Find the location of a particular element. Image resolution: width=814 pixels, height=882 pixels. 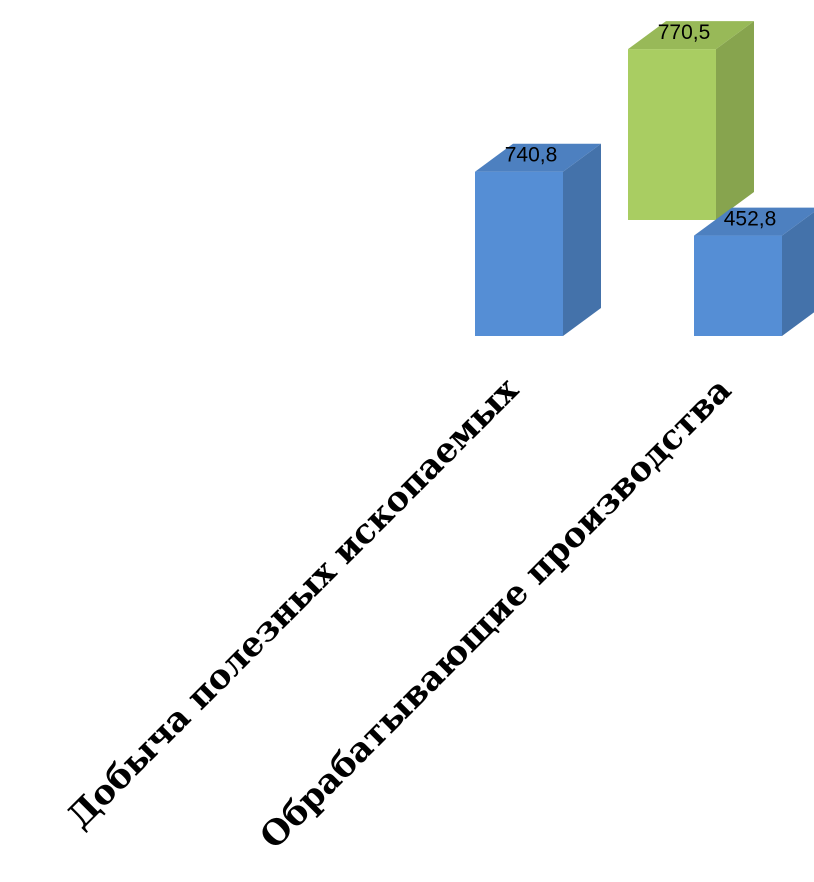

data-label-1: 740,8 is located at coordinates (531, 155).